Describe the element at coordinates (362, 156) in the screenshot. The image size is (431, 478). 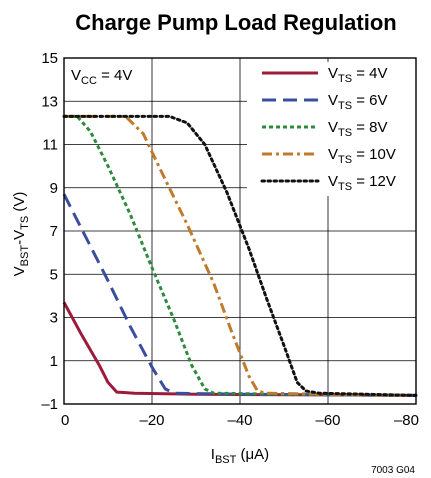
I see `legend-label: VTS = 10V` at that location.